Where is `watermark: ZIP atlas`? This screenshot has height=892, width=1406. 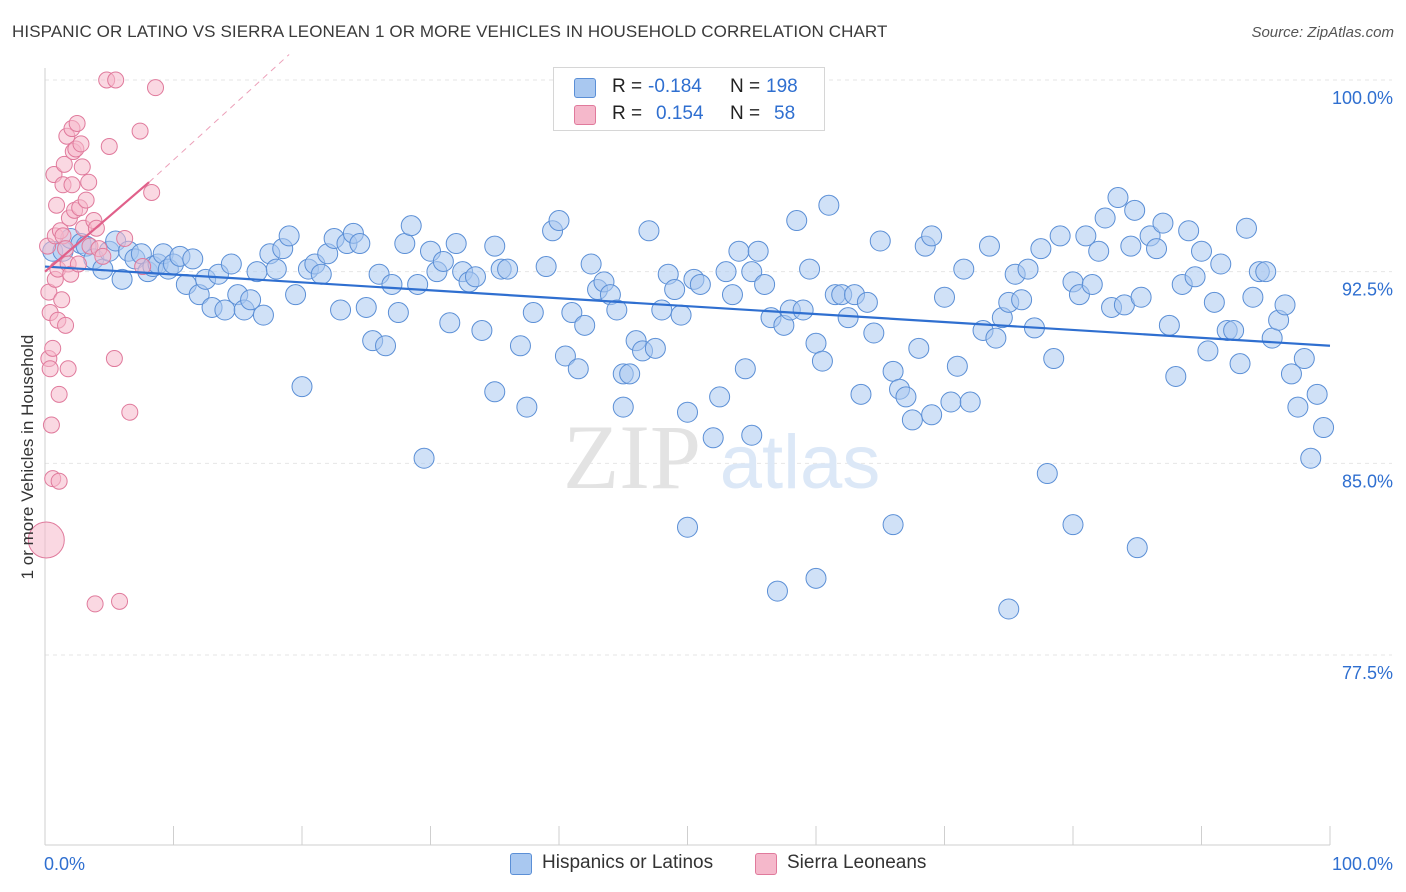 watermark: ZIP atlas is located at coordinates (721, 457).